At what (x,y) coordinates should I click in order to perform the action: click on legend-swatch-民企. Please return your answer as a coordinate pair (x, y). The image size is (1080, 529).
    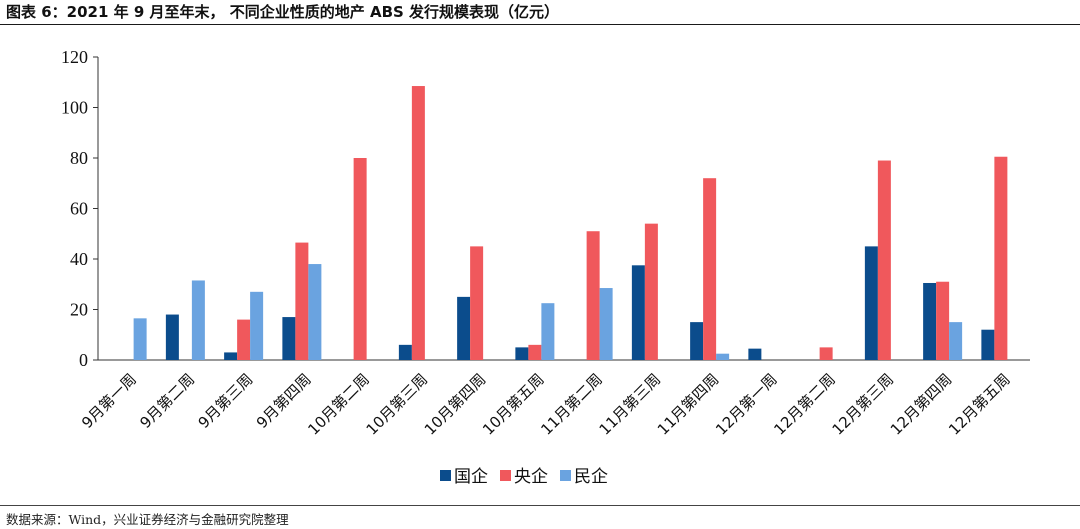
    Looking at the image, I should click on (565, 475).